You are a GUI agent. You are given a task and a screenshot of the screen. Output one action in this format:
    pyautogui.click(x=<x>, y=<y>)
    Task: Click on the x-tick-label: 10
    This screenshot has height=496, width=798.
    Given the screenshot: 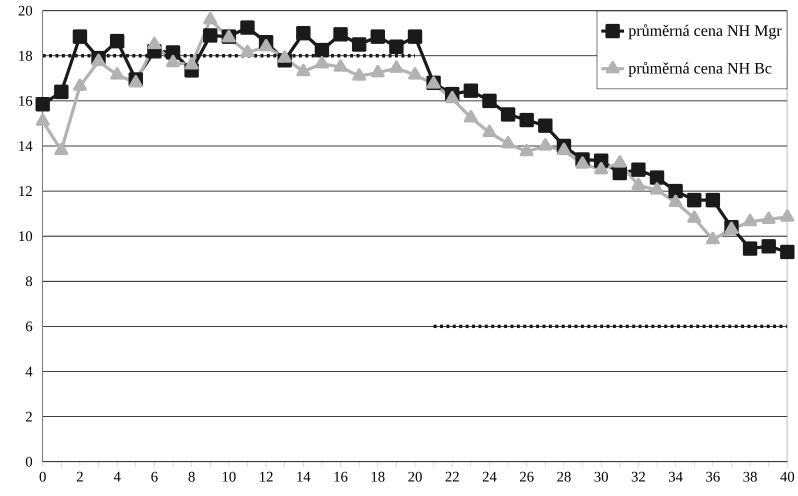 What is the action you would take?
    pyautogui.click(x=229, y=477)
    